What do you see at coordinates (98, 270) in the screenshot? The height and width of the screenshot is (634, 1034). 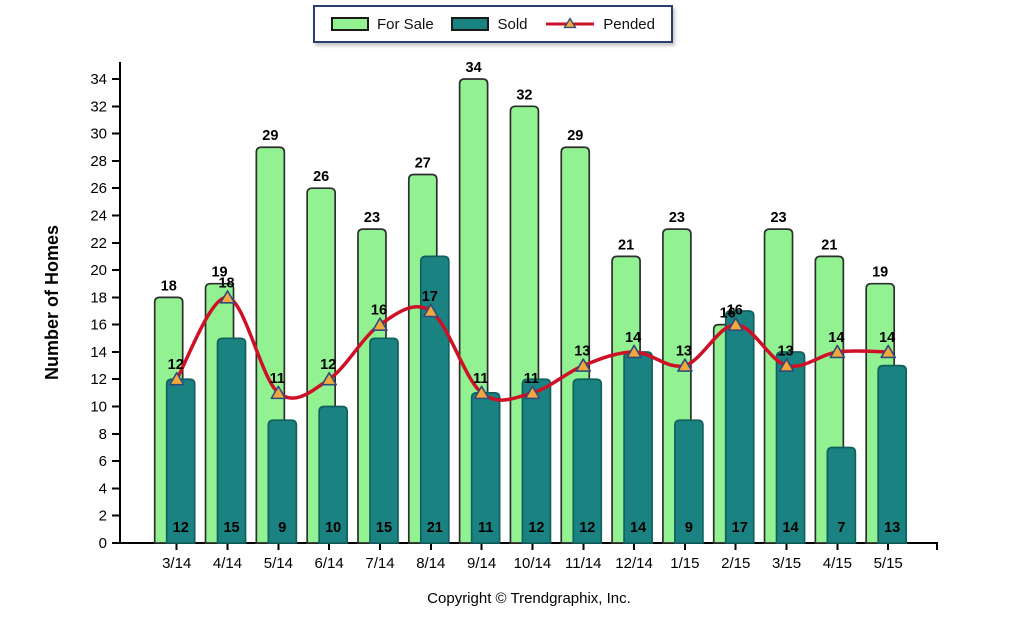 I see `y-tick-label: 20` at bounding box center [98, 270].